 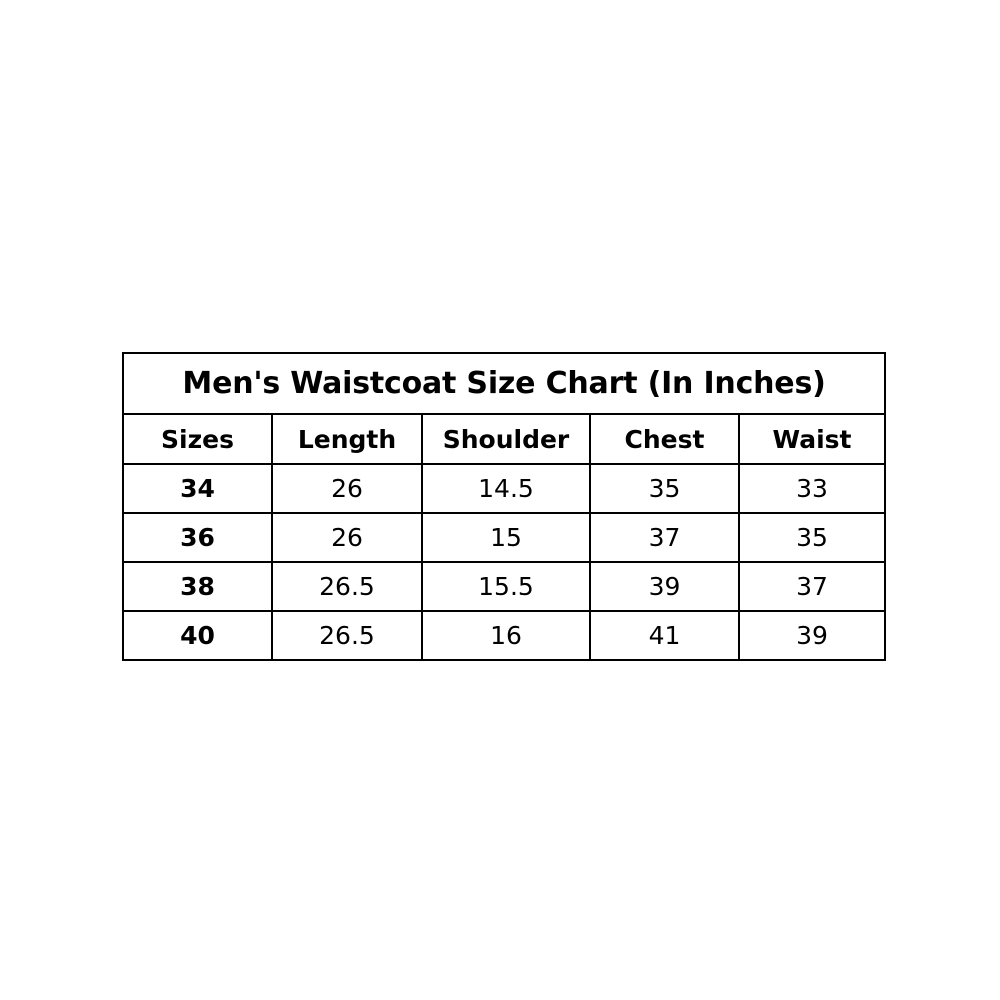 I want to click on cell-shoulder: 15, so click(x=506, y=537).